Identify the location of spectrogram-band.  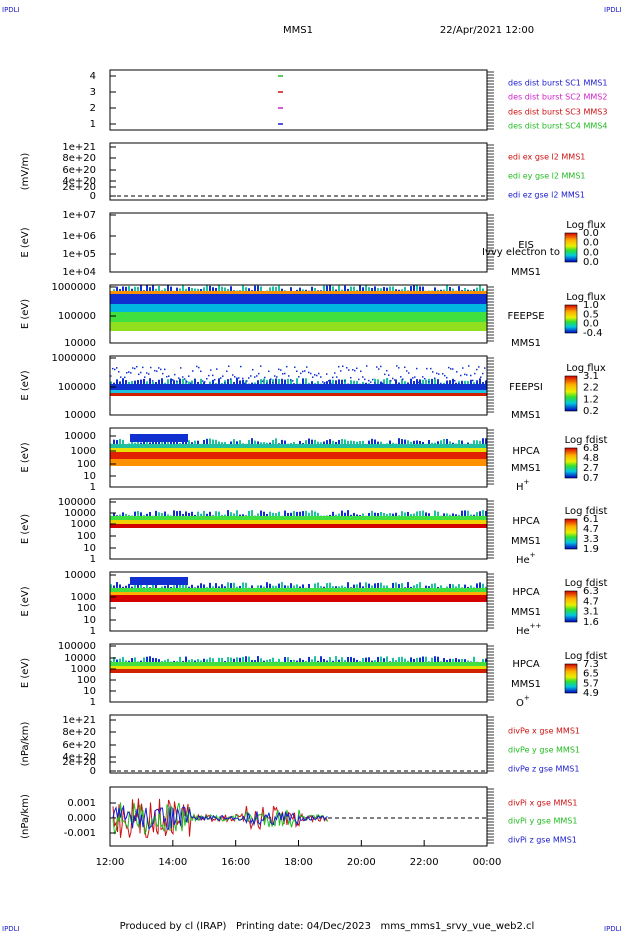
(298, 671).